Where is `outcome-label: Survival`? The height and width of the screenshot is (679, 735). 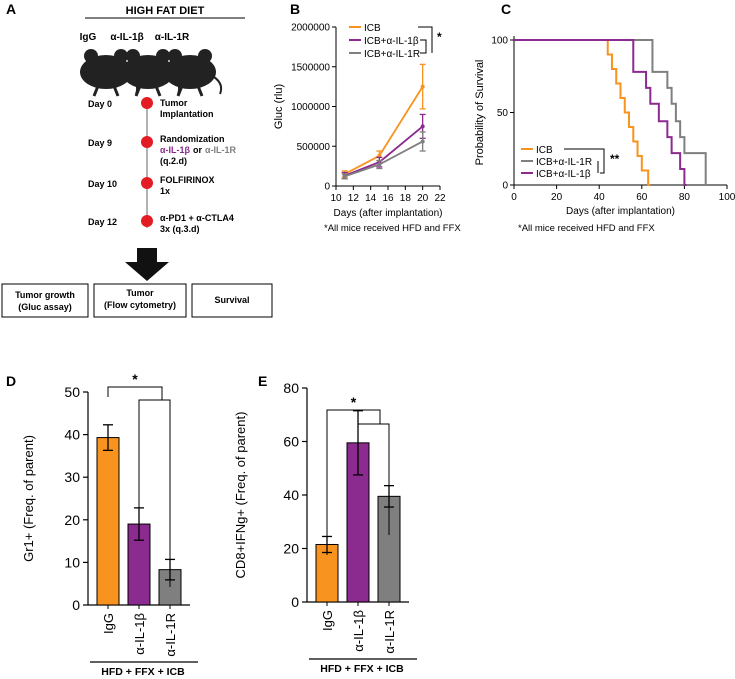
outcome-label: Survival is located at coordinates (231, 300).